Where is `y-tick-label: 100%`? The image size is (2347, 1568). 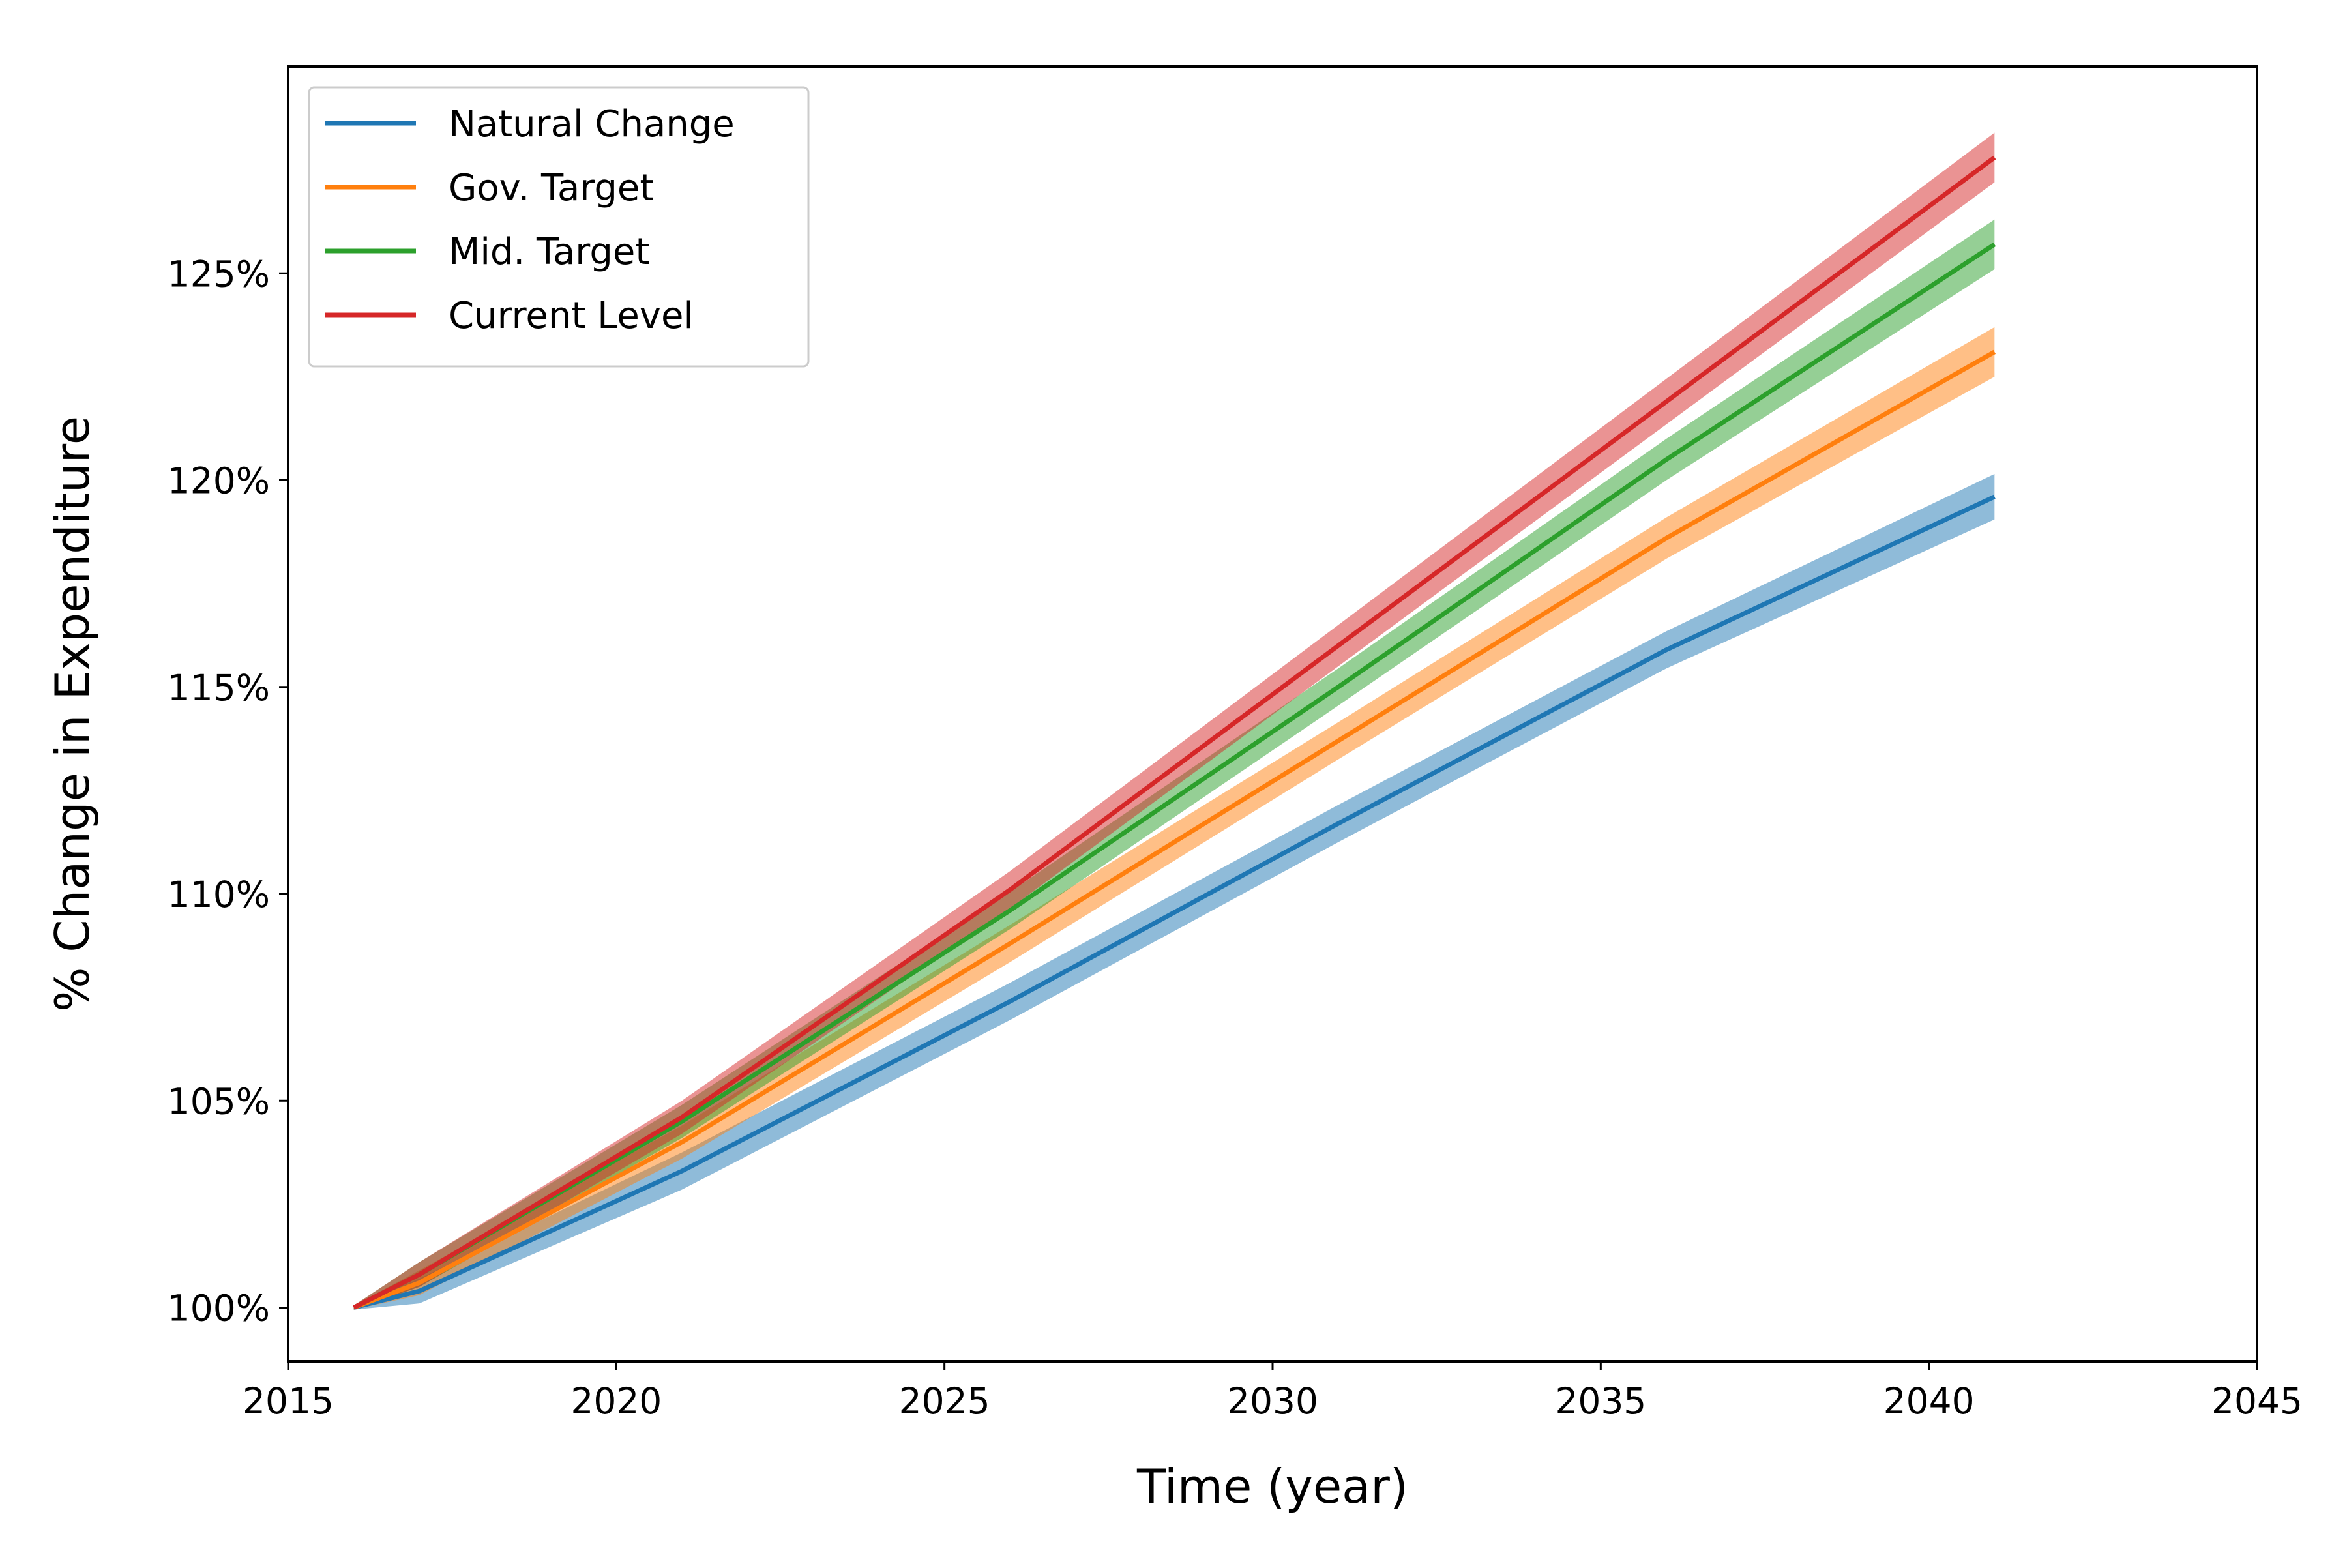
y-tick-label: 100% is located at coordinates (219, 1308).